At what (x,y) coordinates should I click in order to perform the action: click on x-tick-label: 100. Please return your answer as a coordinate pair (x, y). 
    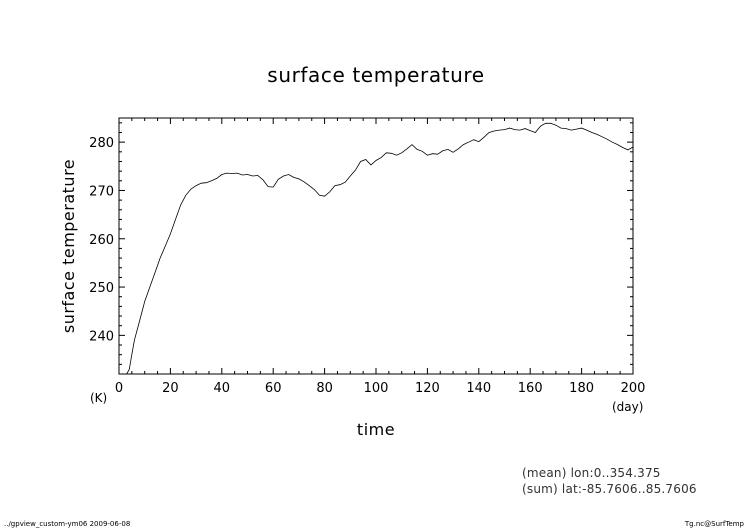
    Looking at the image, I should click on (376, 388).